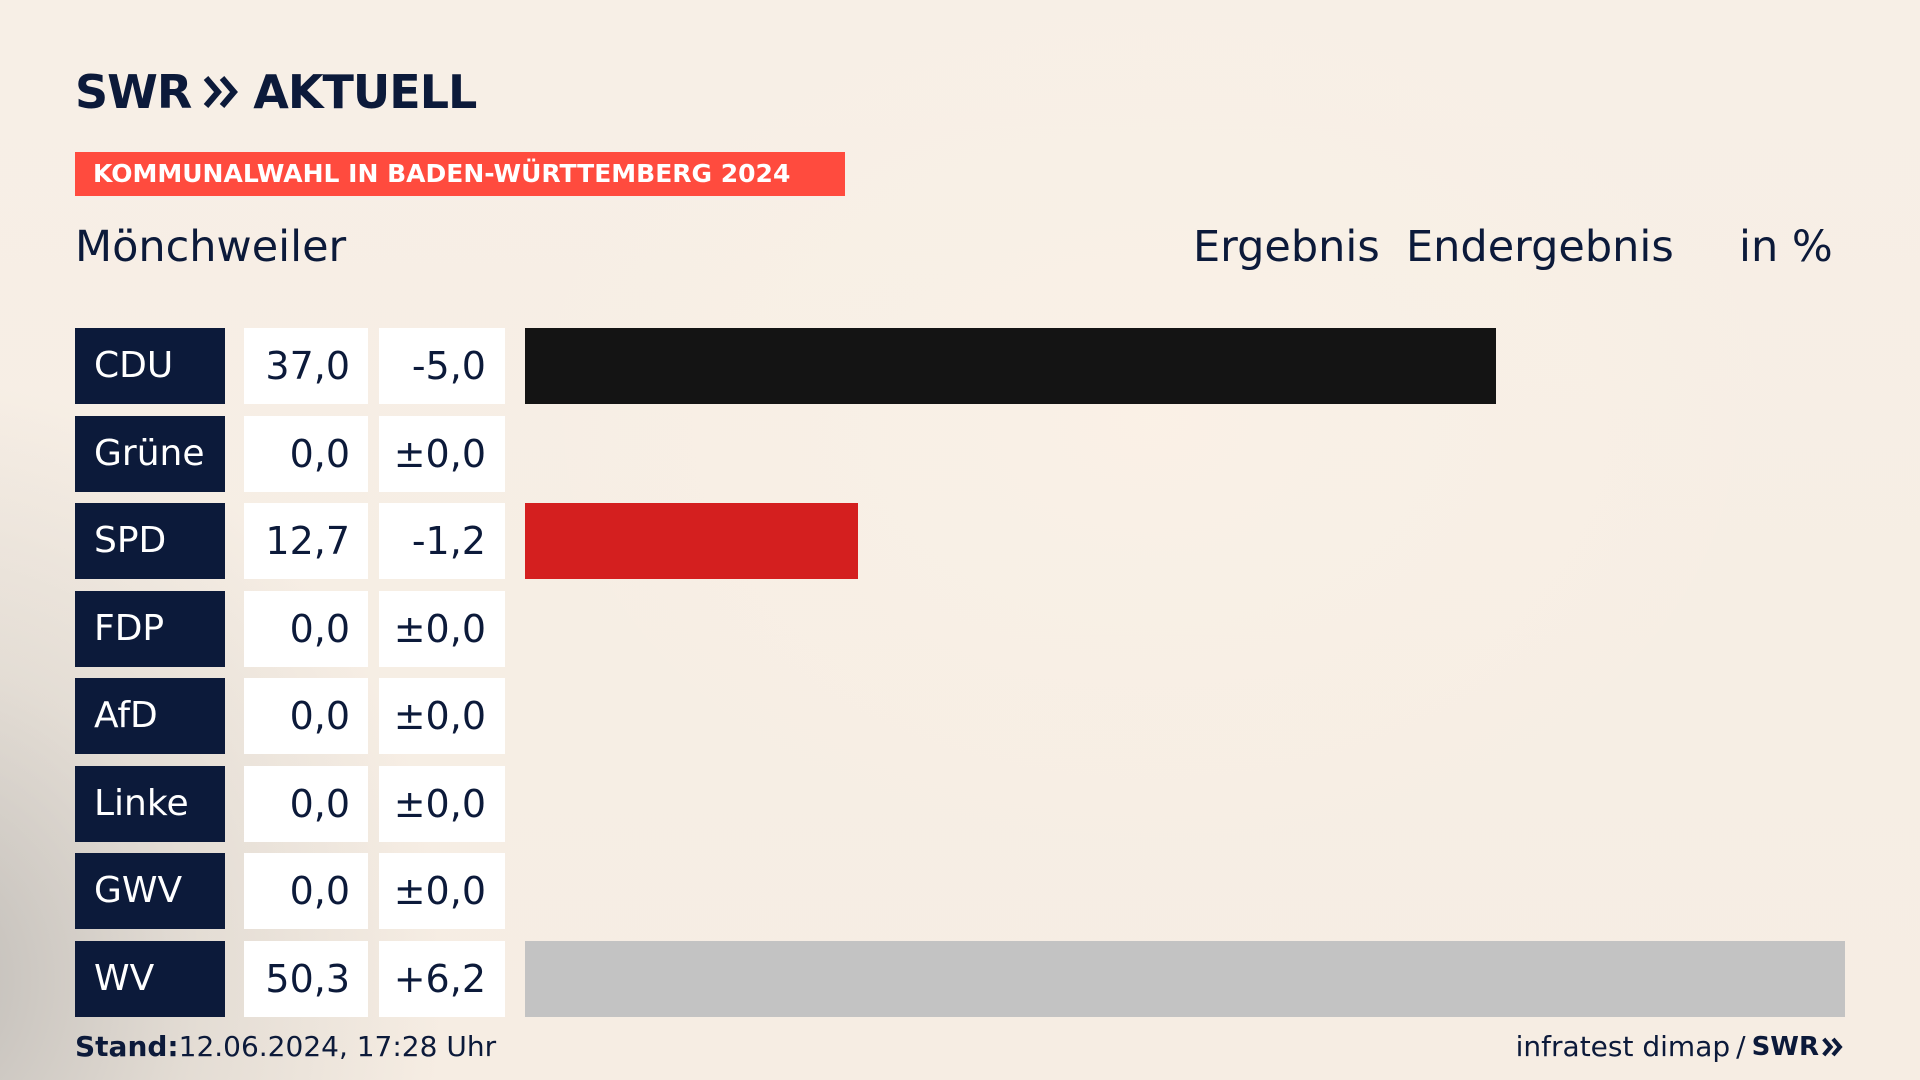 The image size is (1920, 1080). I want to click on change-value: -1,2, so click(442, 541).